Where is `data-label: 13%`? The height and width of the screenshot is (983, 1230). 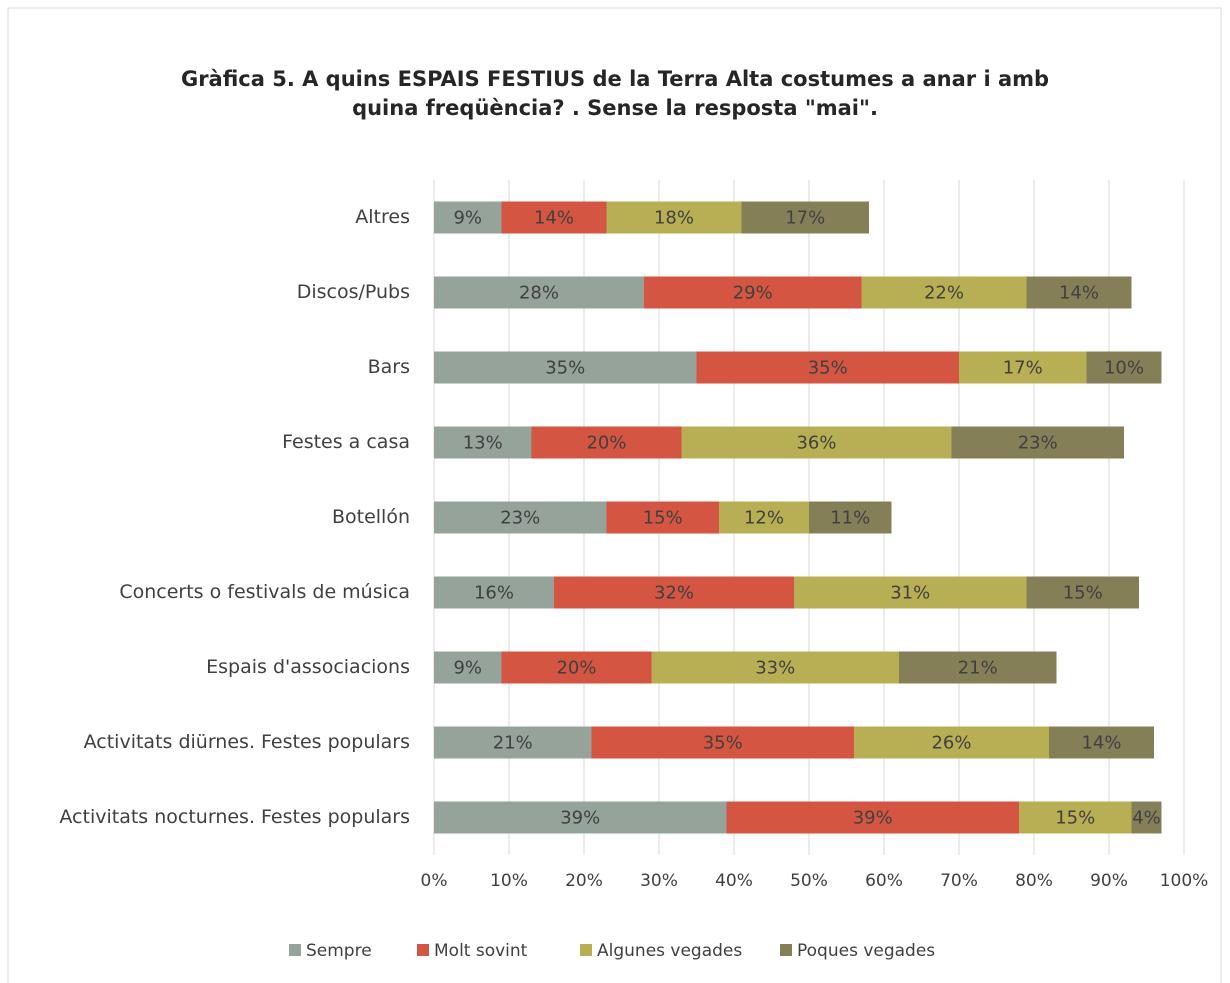
data-label: 13% is located at coordinates (483, 443).